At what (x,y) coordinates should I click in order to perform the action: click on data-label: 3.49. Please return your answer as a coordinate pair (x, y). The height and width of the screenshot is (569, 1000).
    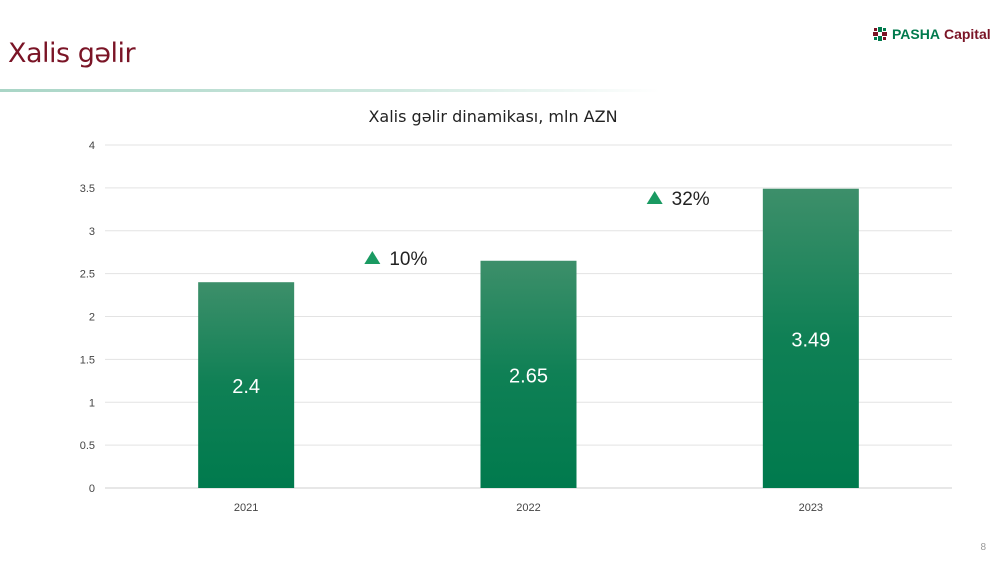
    Looking at the image, I should click on (810, 340).